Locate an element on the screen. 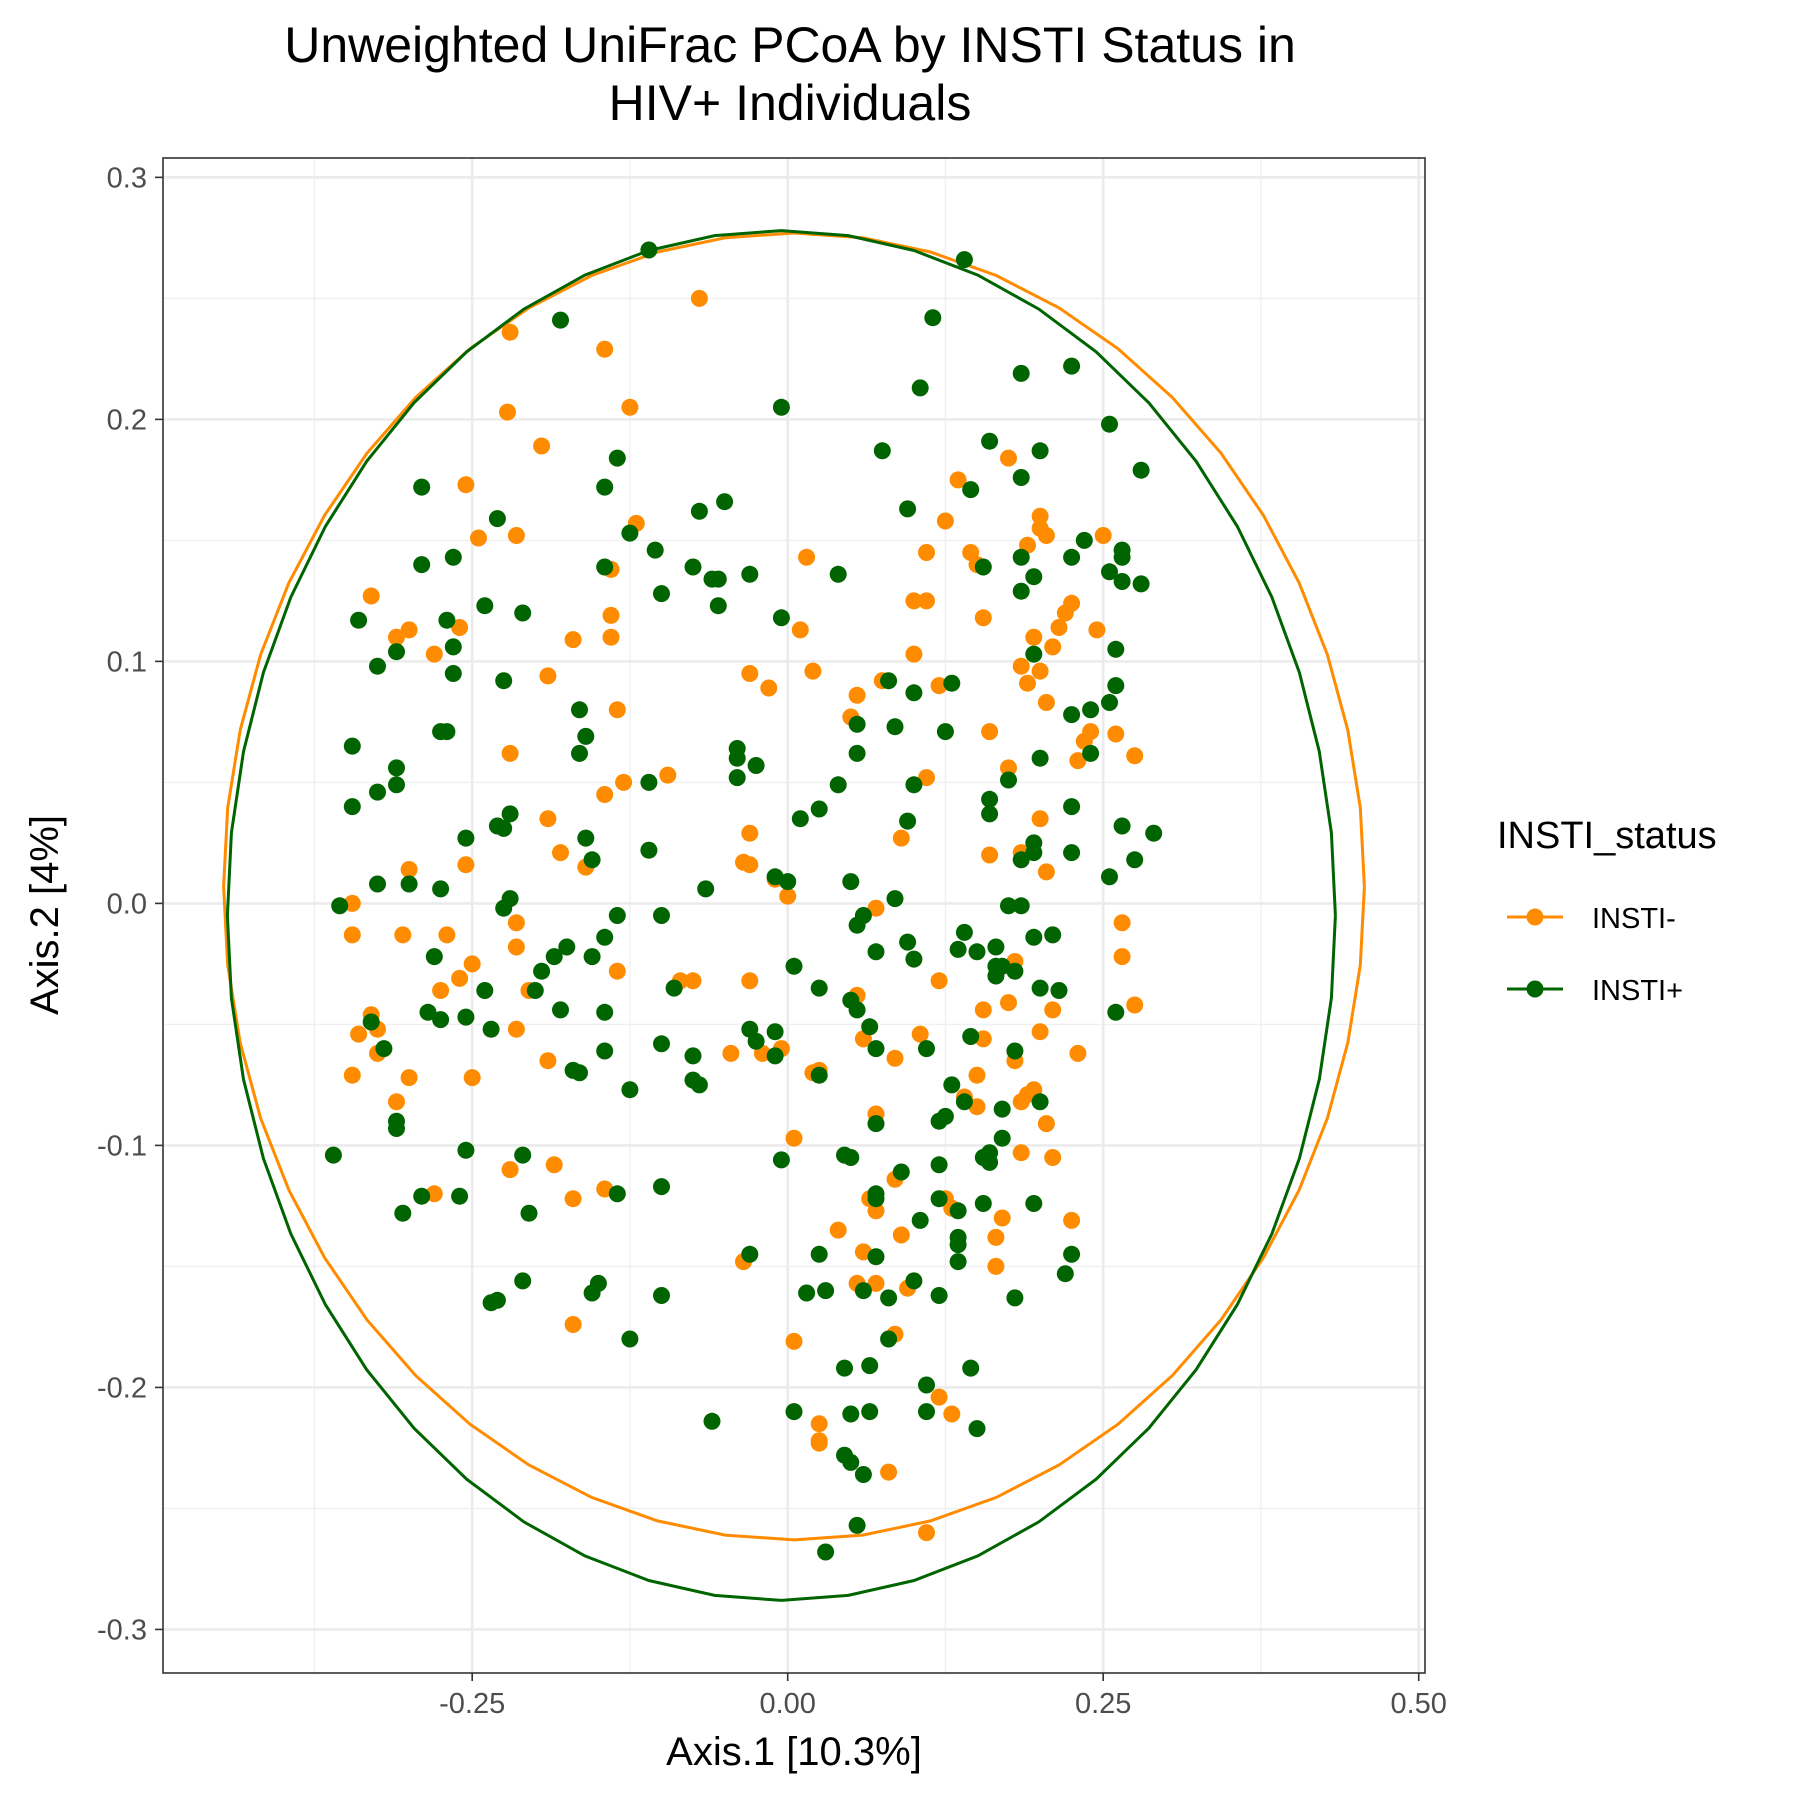  legend-keys is located at coordinates (1535, 953).